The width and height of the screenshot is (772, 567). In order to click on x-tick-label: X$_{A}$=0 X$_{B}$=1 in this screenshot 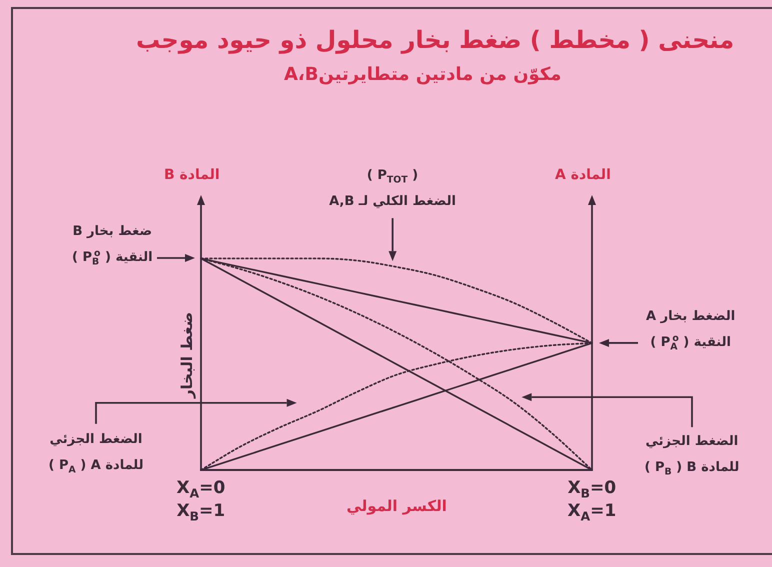, I will do `click(201, 501)`.